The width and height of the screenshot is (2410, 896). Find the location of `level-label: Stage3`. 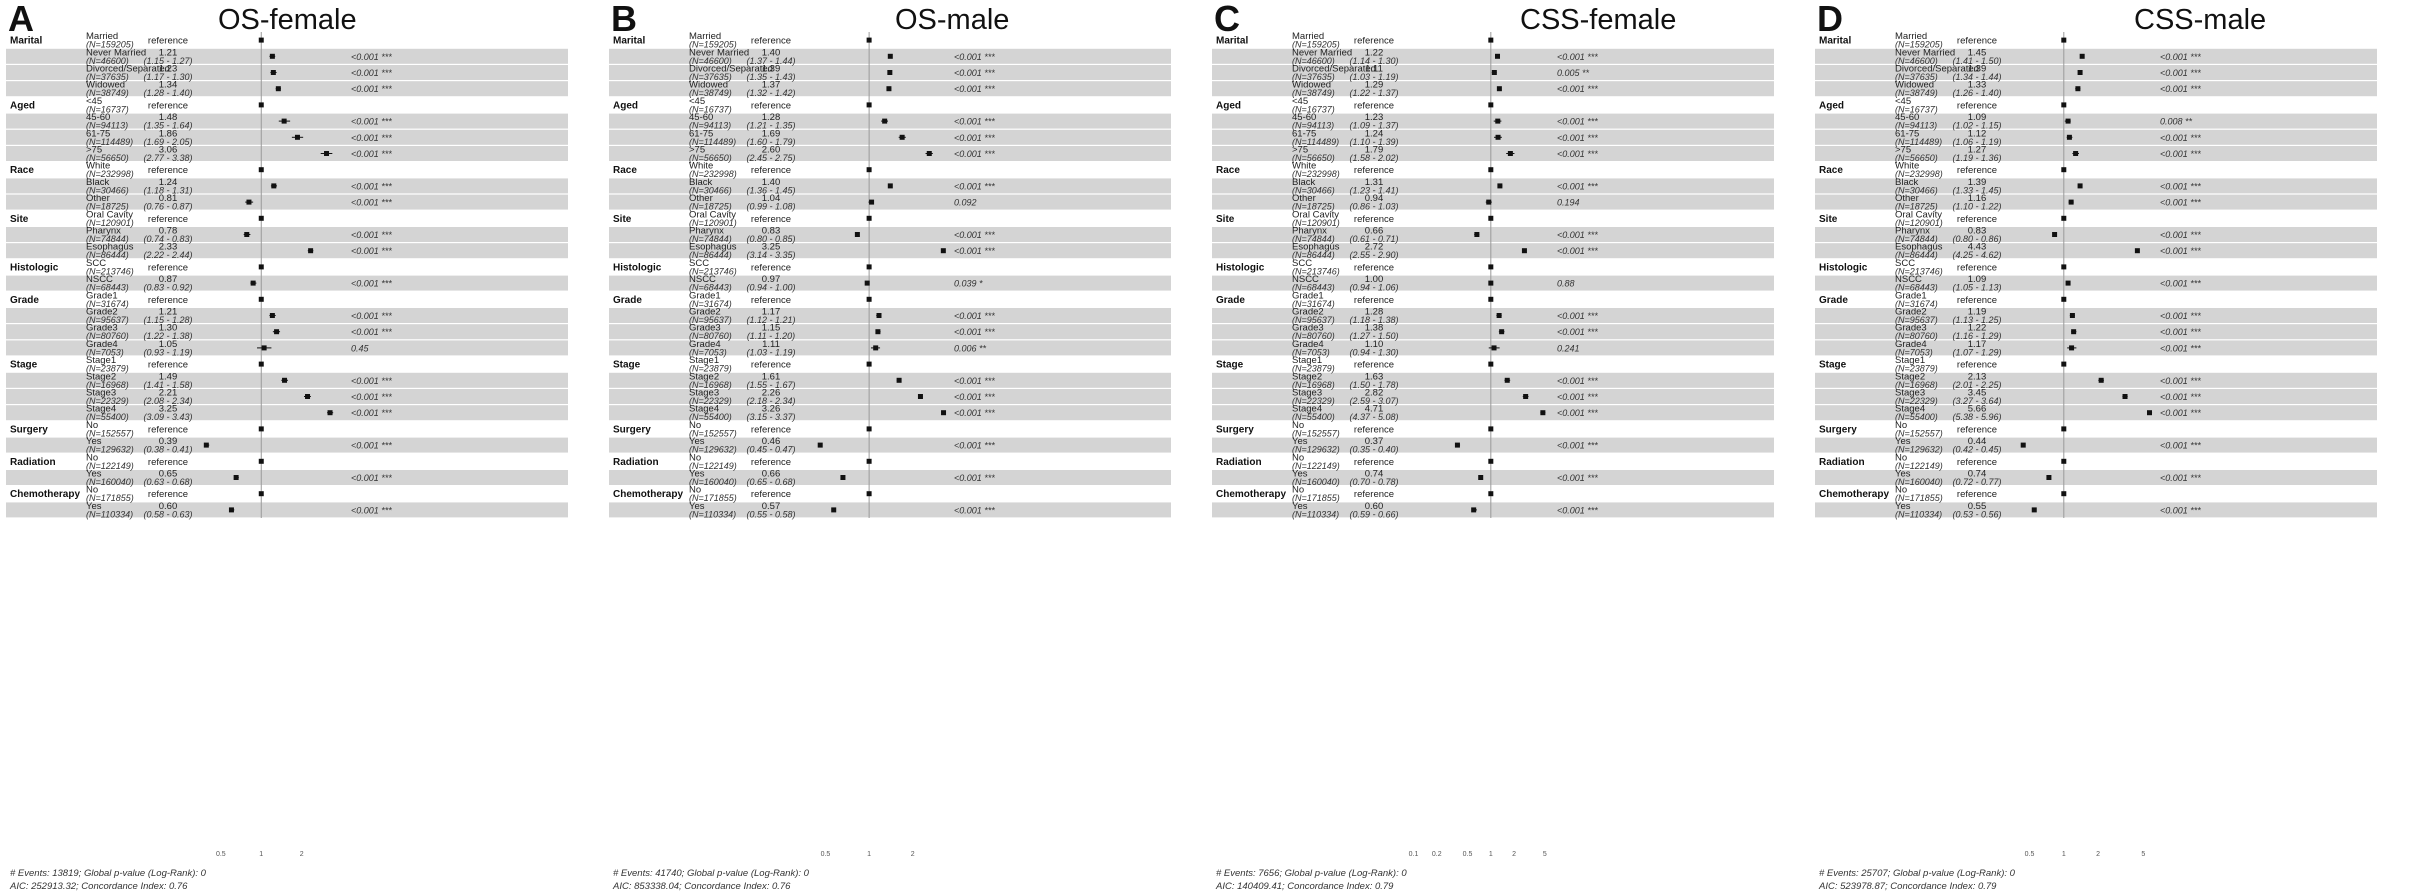

level-label: Stage3 is located at coordinates (704, 393).